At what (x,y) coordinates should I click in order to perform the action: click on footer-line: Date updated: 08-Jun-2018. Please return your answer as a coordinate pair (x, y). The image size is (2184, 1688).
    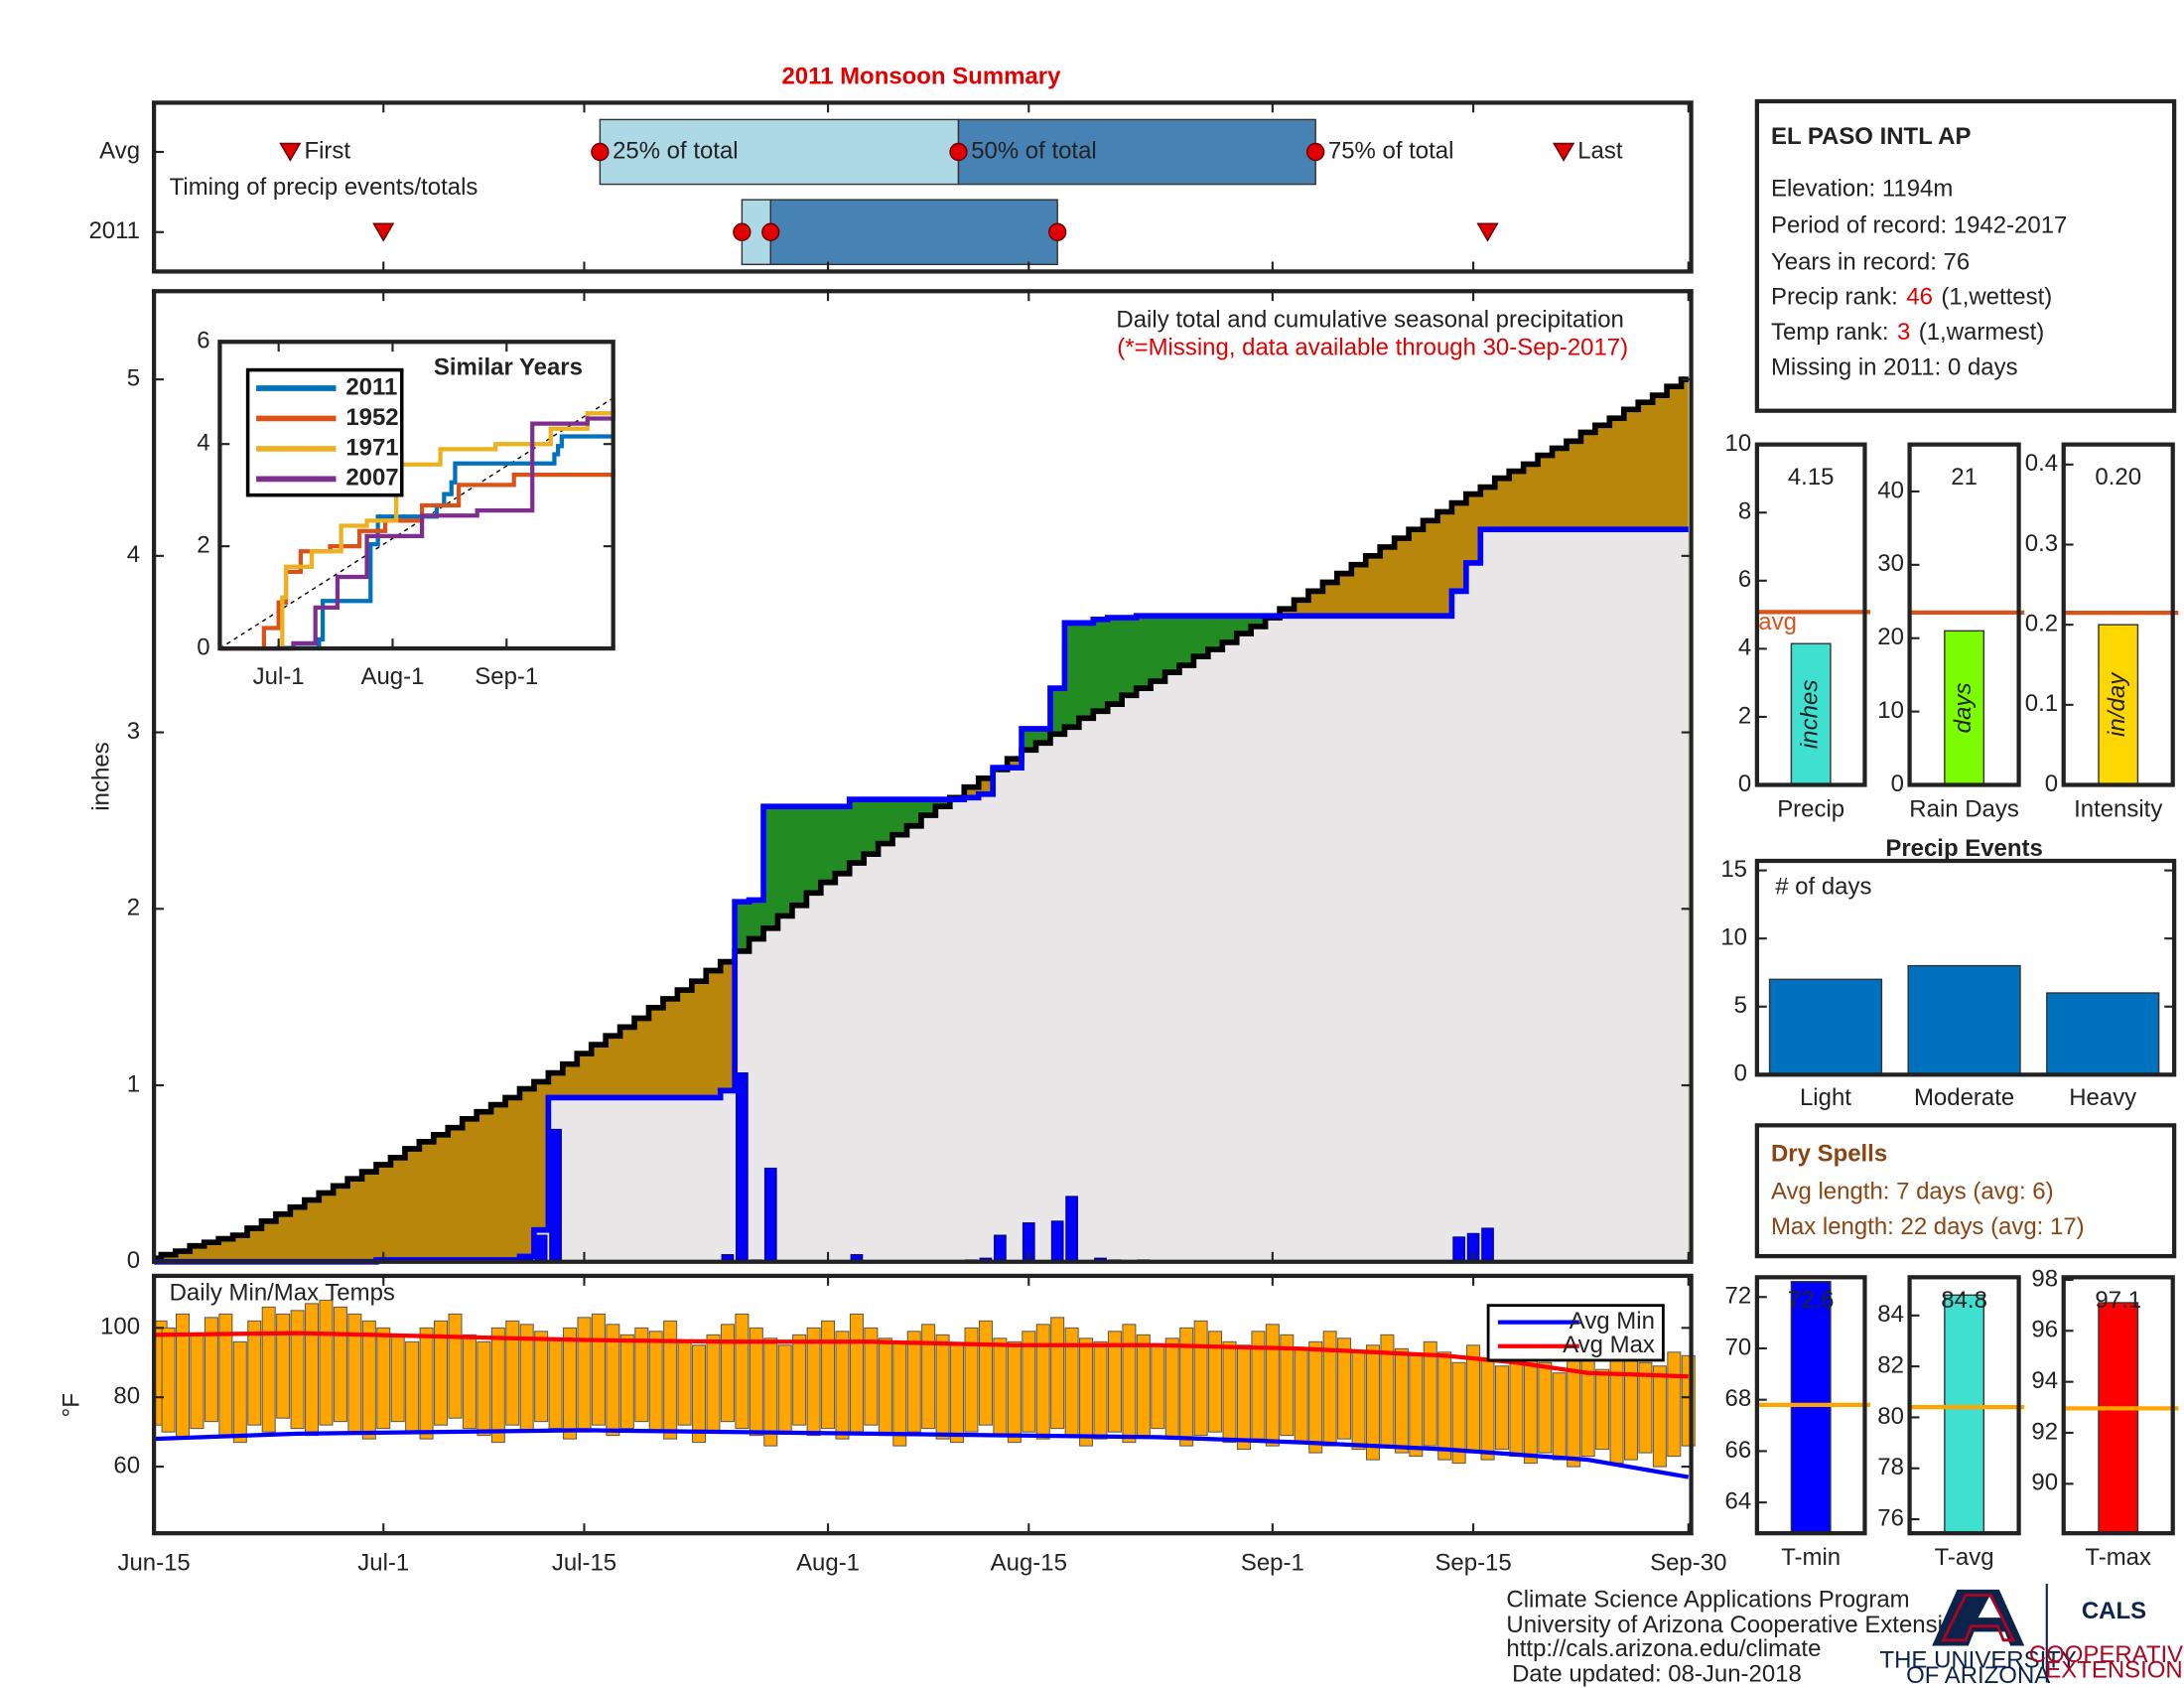
    Looking at the image, I should click on (1657, 1674).